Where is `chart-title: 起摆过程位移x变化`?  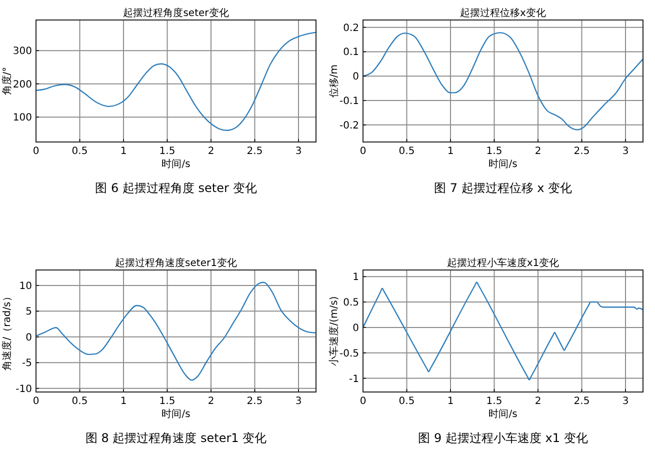 chart-title: 起摆过程位移x变化 is located at coordinates (503, 13).